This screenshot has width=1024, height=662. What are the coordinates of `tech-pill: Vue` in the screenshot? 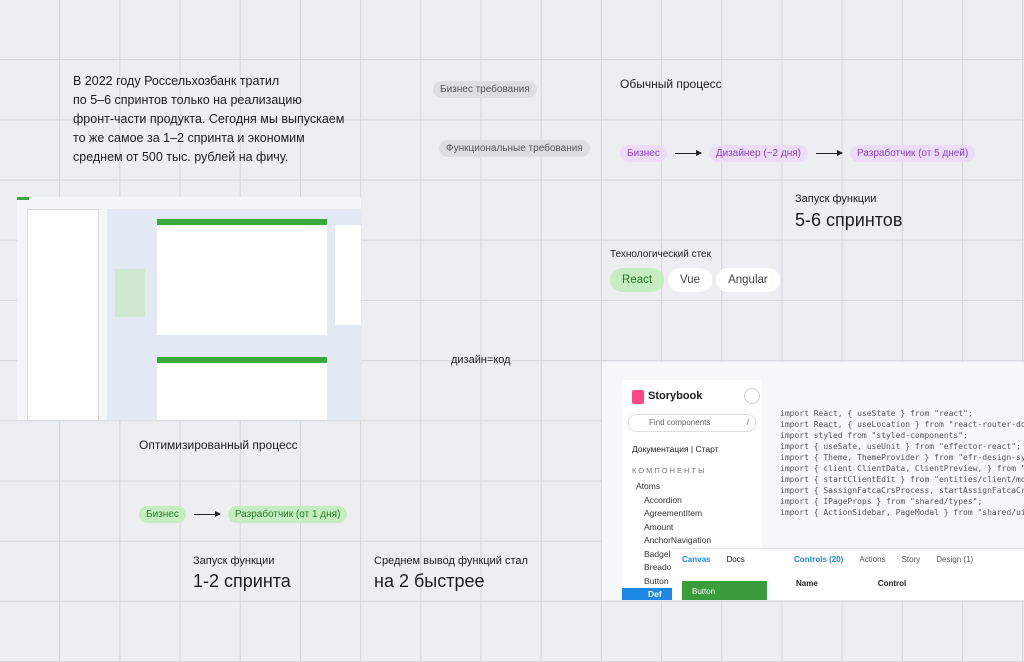 It's located at (690, 280).